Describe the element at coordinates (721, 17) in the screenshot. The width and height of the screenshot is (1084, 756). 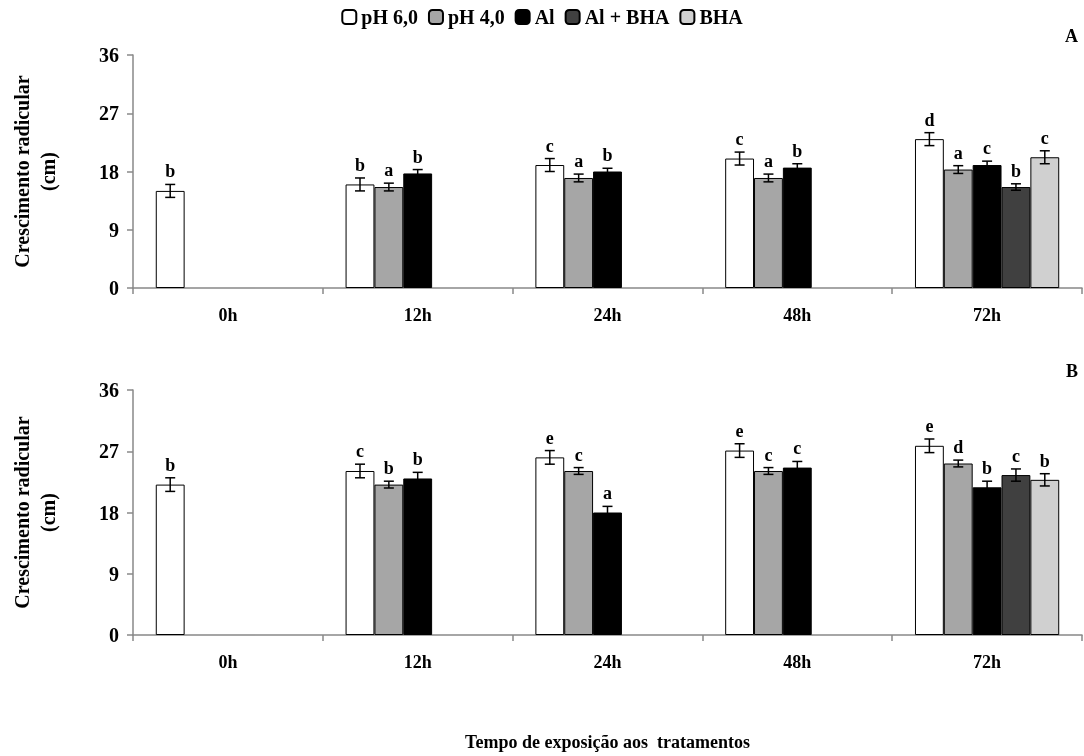
I see `legend-label: BHA` at that location.